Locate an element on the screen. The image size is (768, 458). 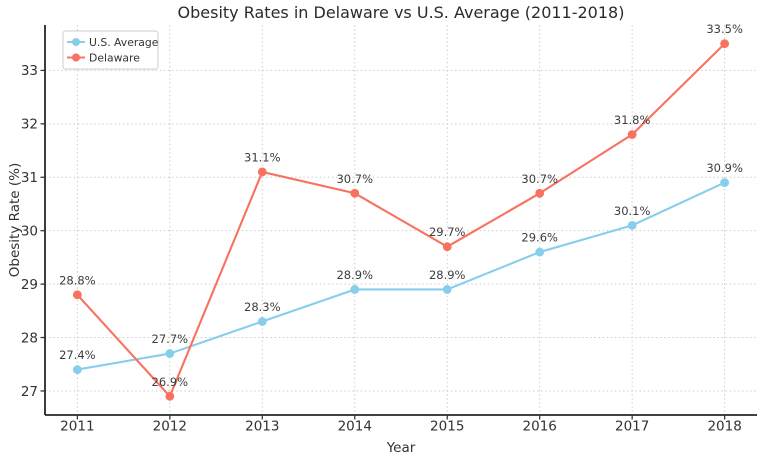
x-tick-label: 2014 is located at coordinates (355, 427).